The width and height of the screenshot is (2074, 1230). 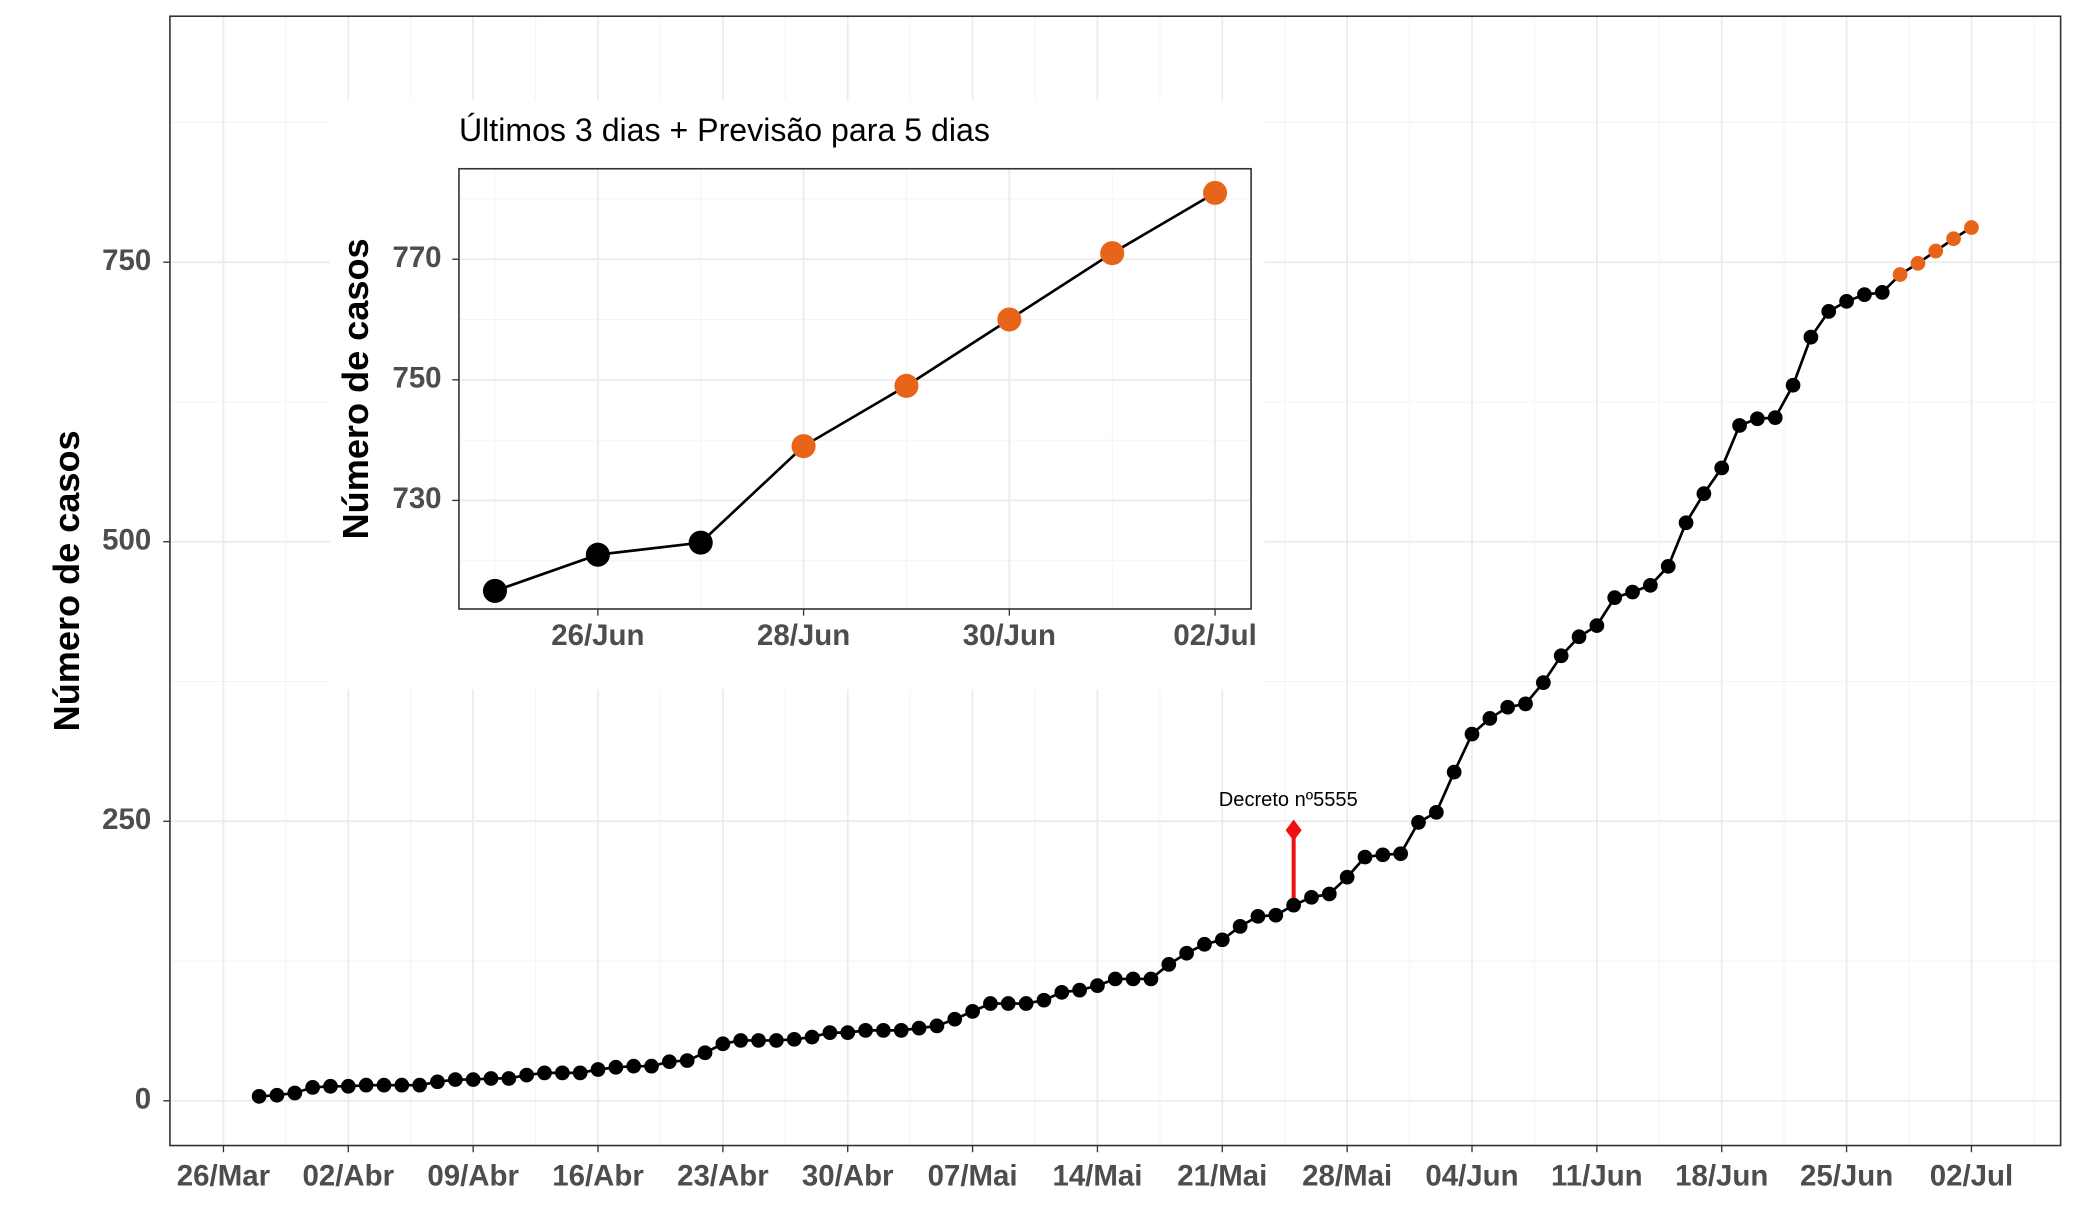 I want to click on x-tick-label: 04/Jun, so click(x=1471, y=1175).